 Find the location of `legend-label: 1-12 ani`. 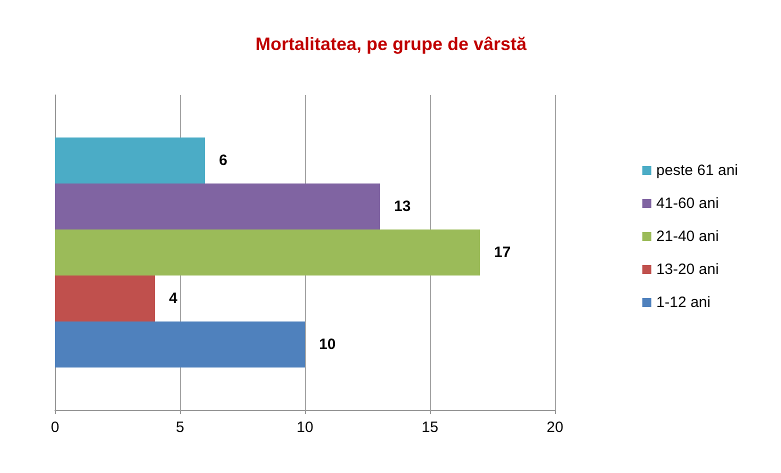

legend-label: 1-12 ani is located at coordinates (683, 302).